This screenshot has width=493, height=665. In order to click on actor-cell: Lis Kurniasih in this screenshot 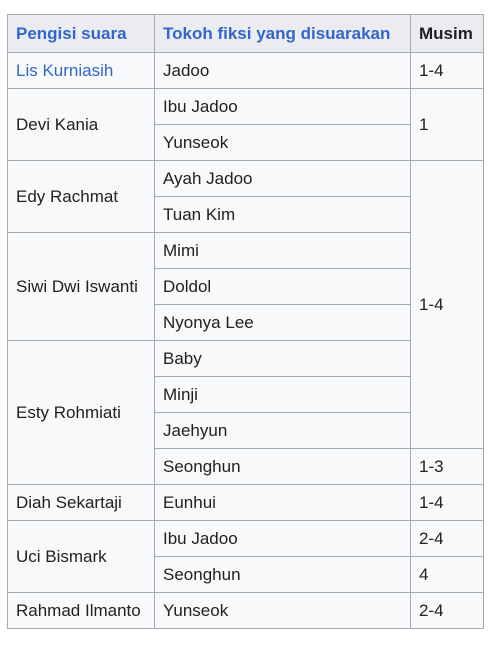, I will do `click(81, 70)`.